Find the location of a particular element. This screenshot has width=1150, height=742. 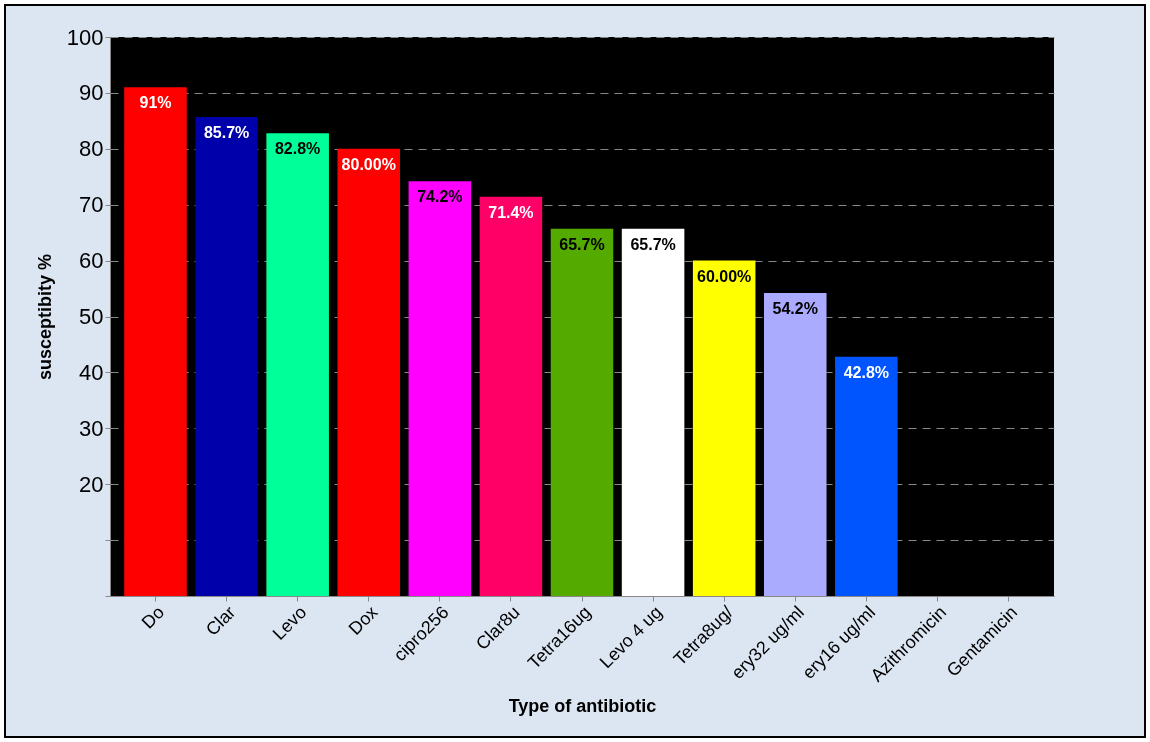

data-label: 85.7% is located at coordinates (226, 132).